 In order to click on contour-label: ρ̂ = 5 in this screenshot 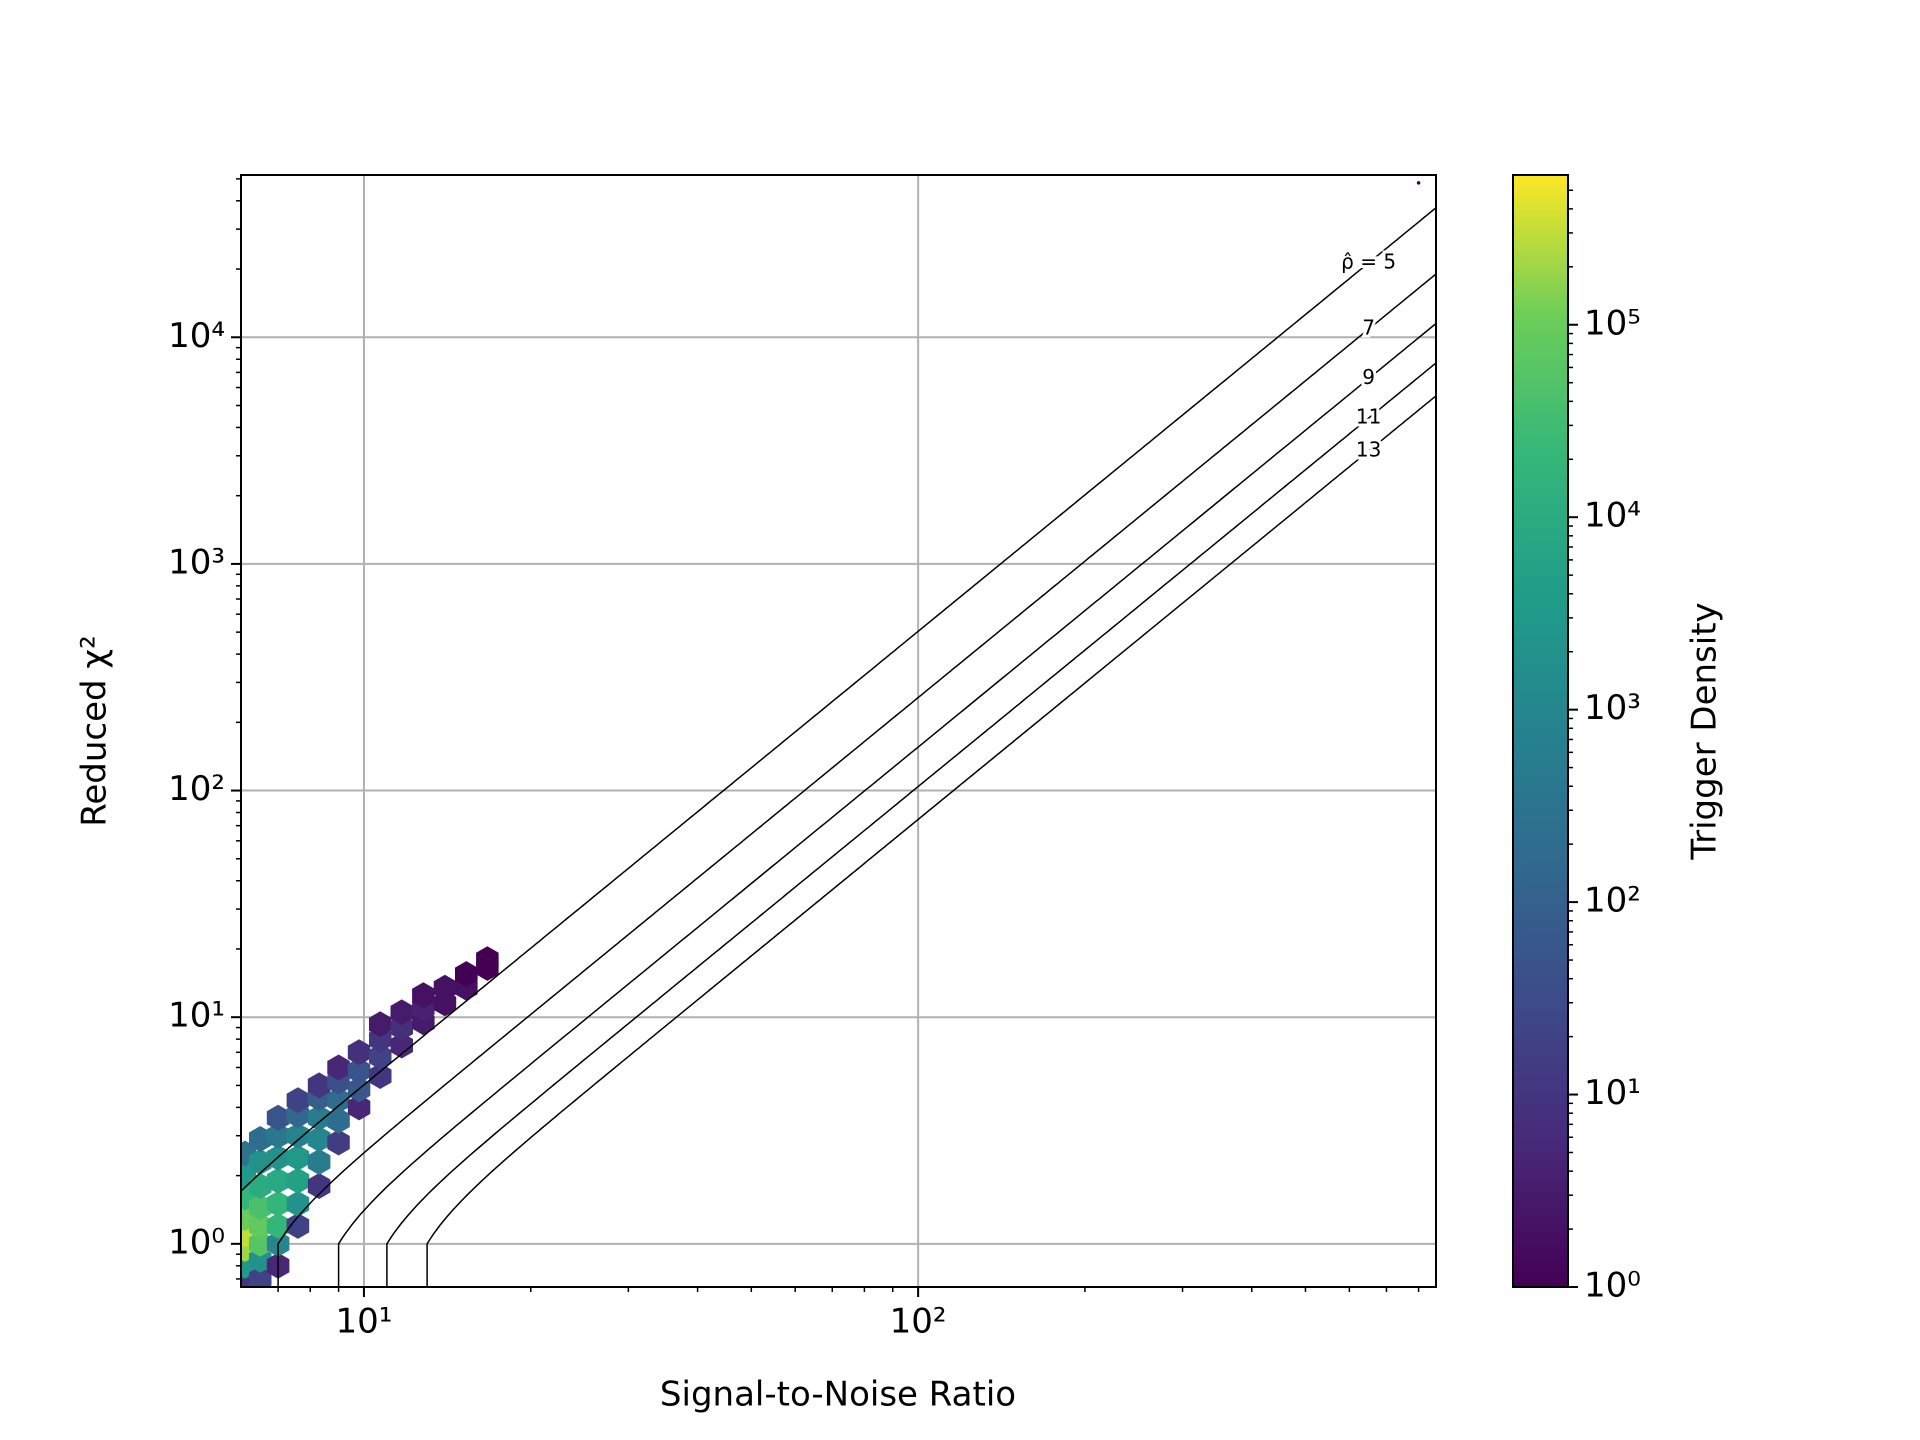, I will do `click(1368, 261)`.